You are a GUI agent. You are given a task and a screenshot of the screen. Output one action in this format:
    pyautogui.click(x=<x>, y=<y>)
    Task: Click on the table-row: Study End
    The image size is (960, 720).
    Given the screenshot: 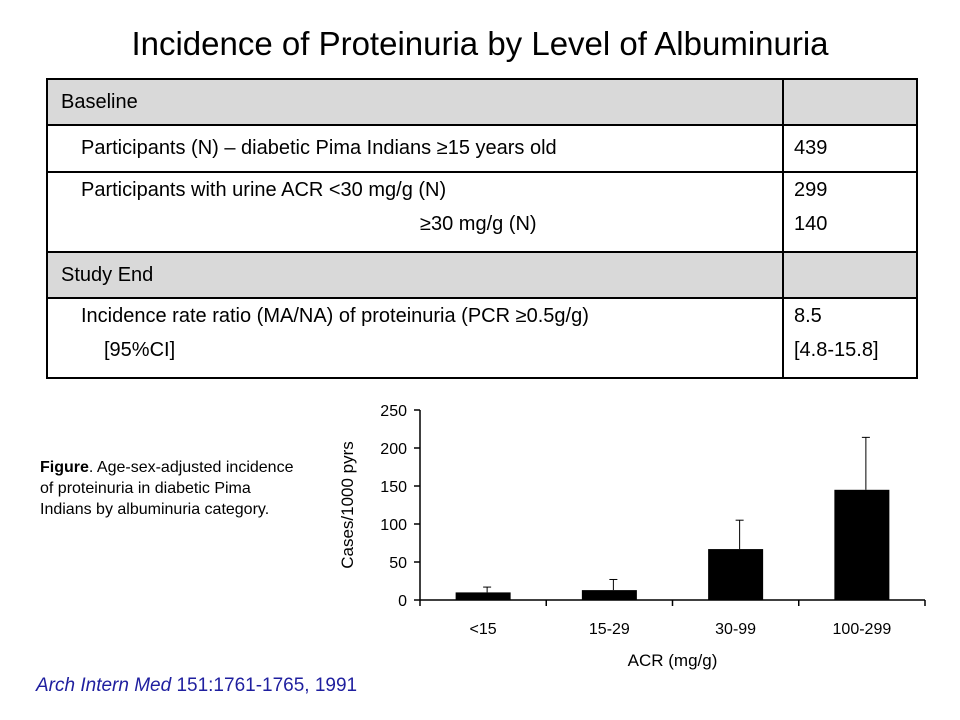 What is the action you would take?
    pyautogui.click(x=482, y=275)
    